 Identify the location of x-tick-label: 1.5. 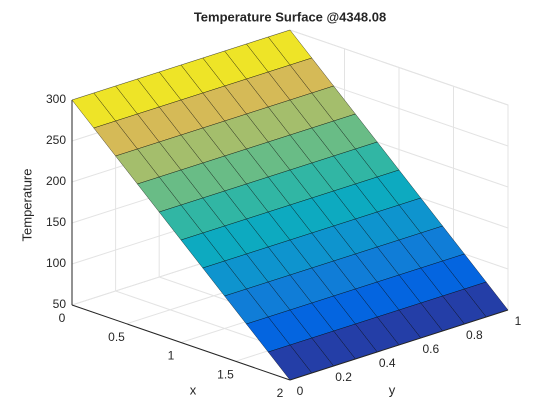
(225, 374).